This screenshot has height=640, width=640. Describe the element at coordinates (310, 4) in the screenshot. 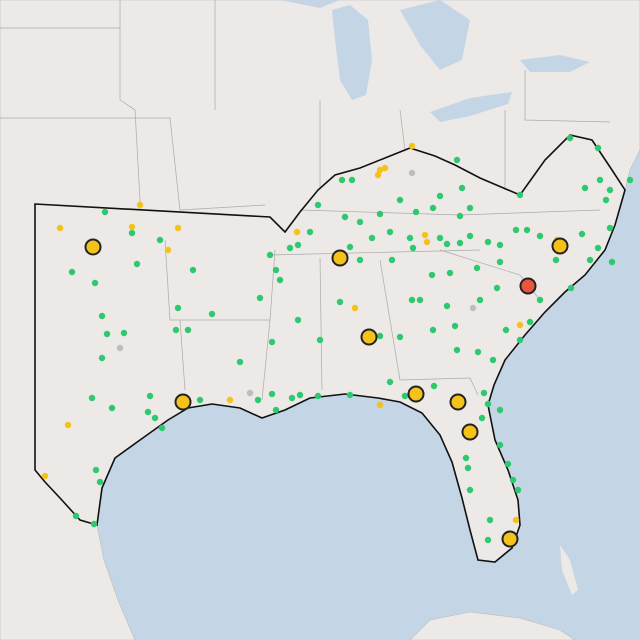

I see `lake-superior` at that location.